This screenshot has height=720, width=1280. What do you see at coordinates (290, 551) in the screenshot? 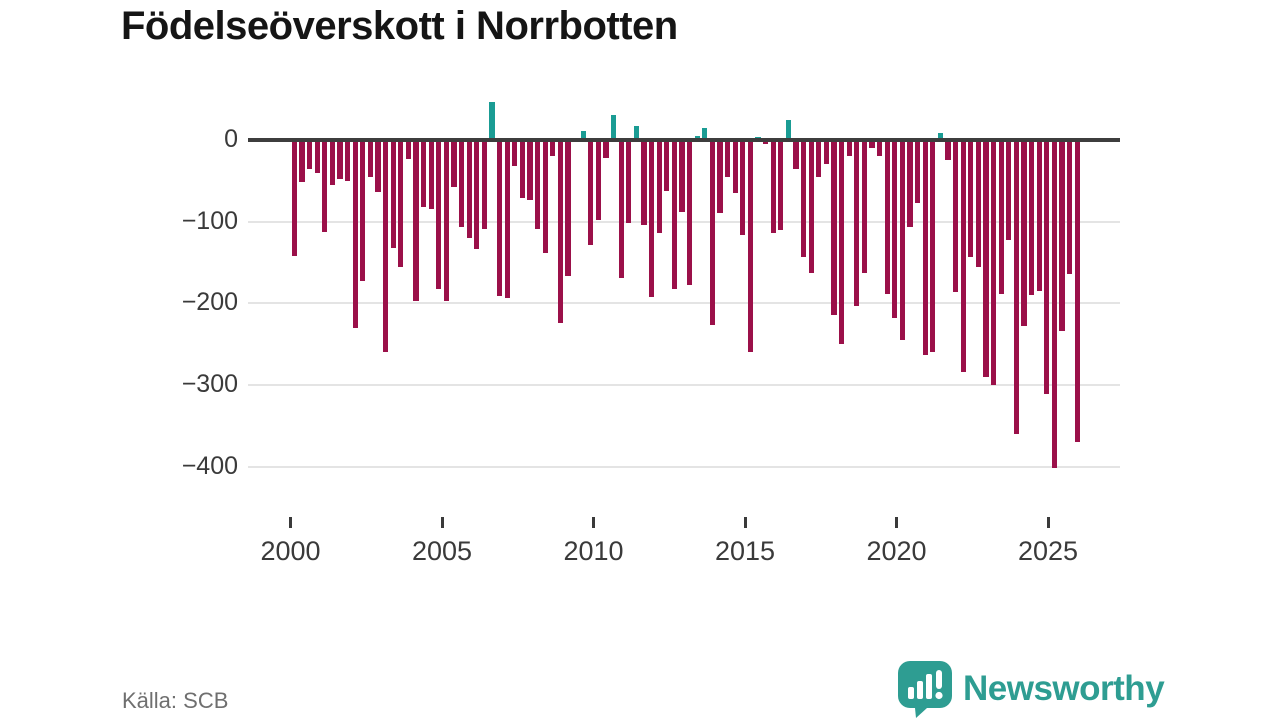
I see `x-axis-tick-label: 2000` at bounding box center [290, 551].